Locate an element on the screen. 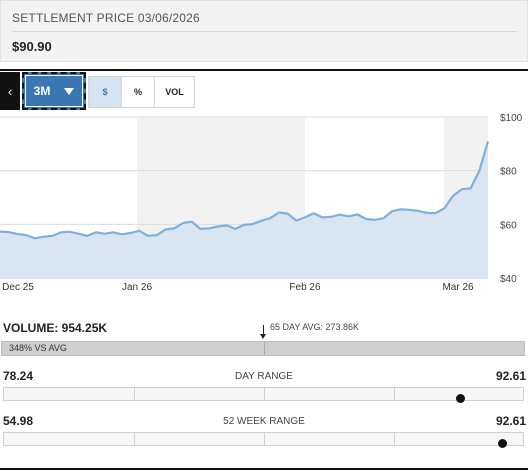  y-tick-label: $40 is located at coordinates (508, 279).